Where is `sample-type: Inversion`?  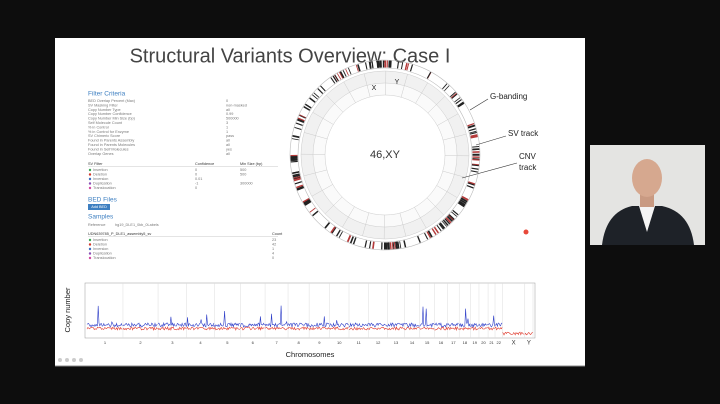
sample-type: Inversion is located at coordinates (100, 249).